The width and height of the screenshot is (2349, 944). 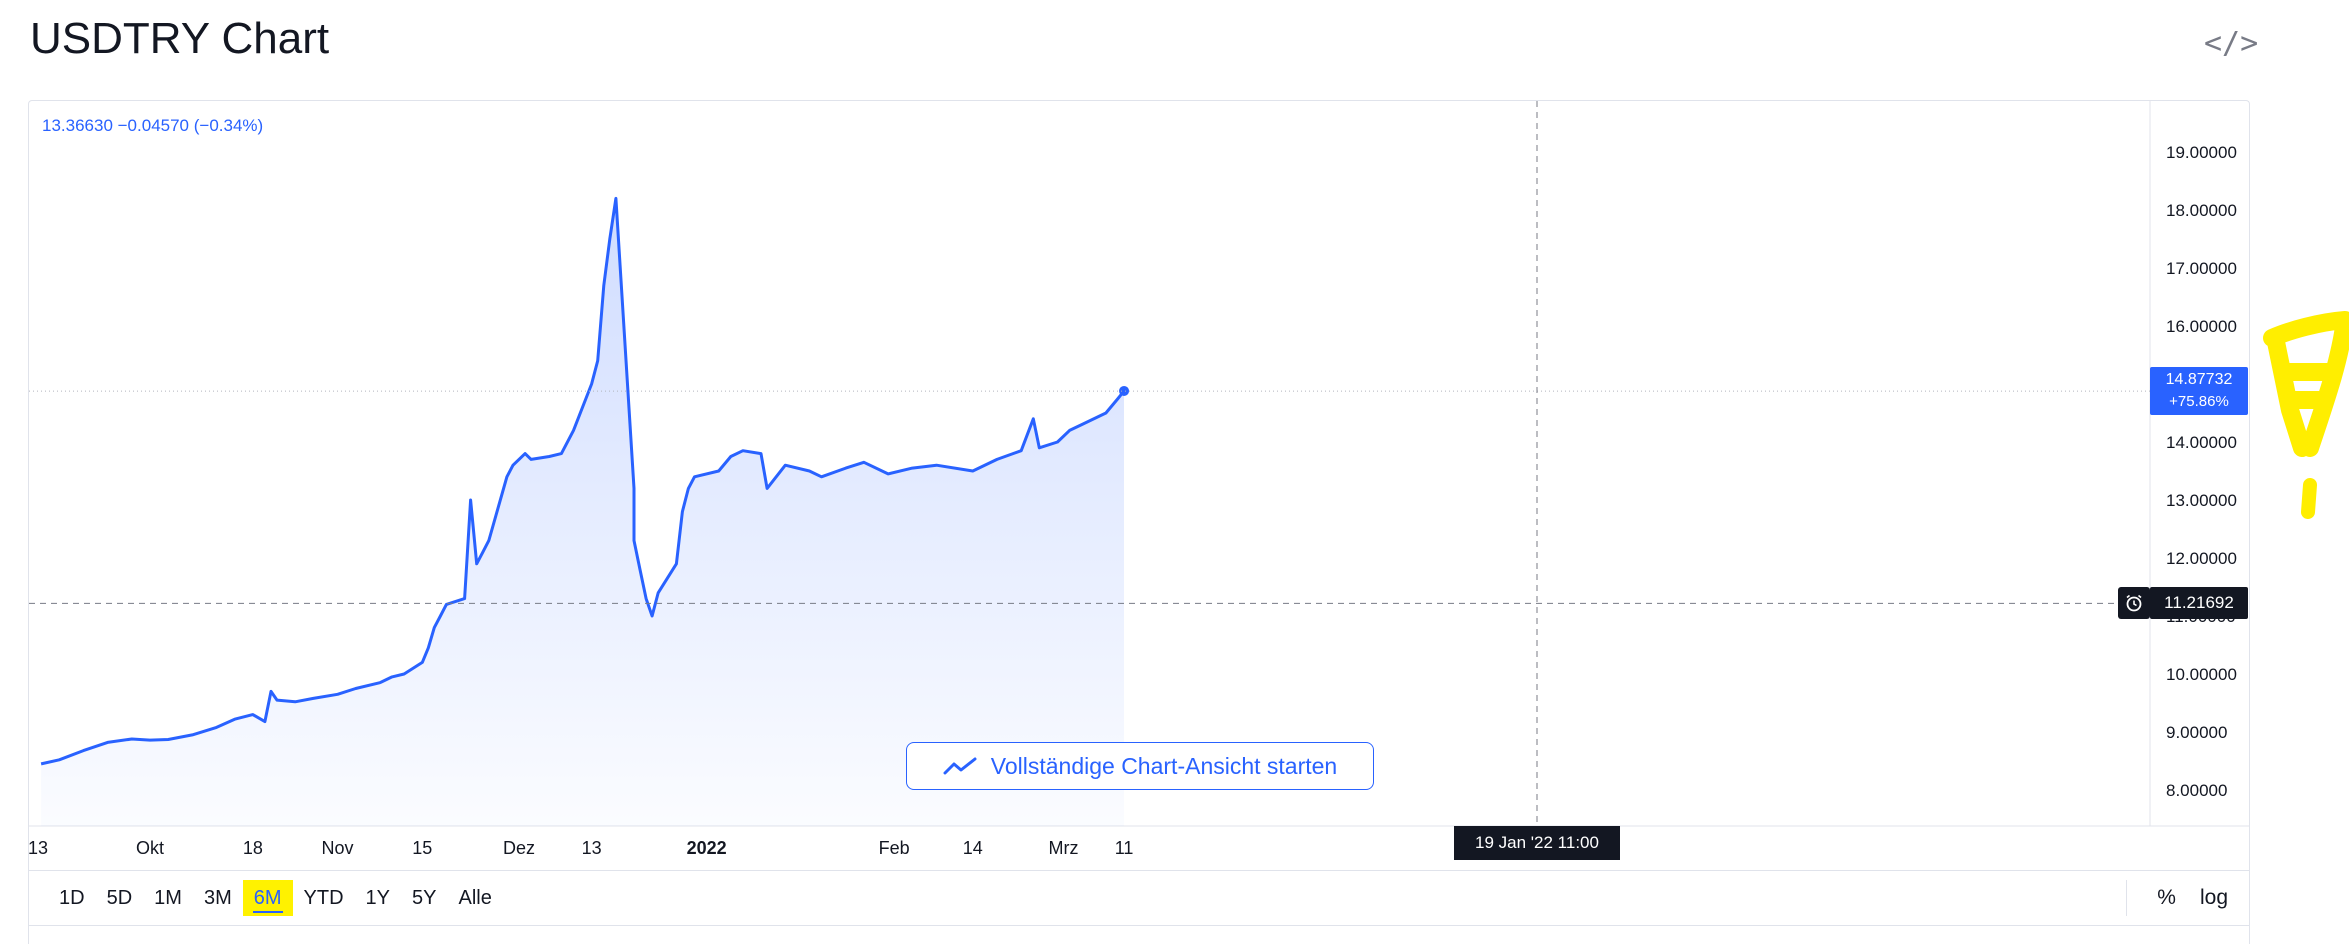 What do you see at coordinates (2134, 603) in the screenshot?
I see `alarm-clock-icon` at bounding box center [2134, 603].